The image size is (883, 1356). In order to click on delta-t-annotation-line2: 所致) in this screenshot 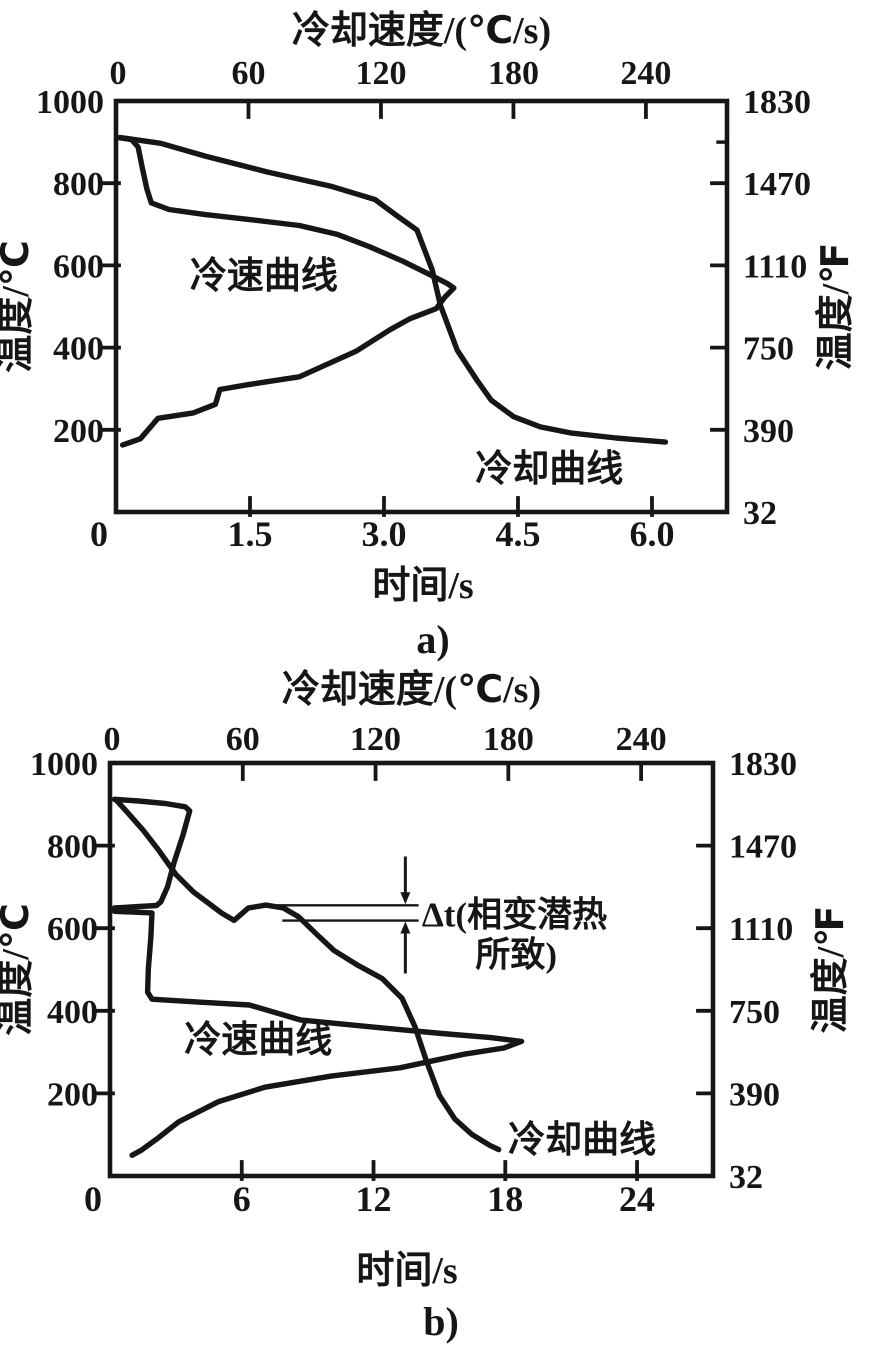, I will do `click(516, 955)`.